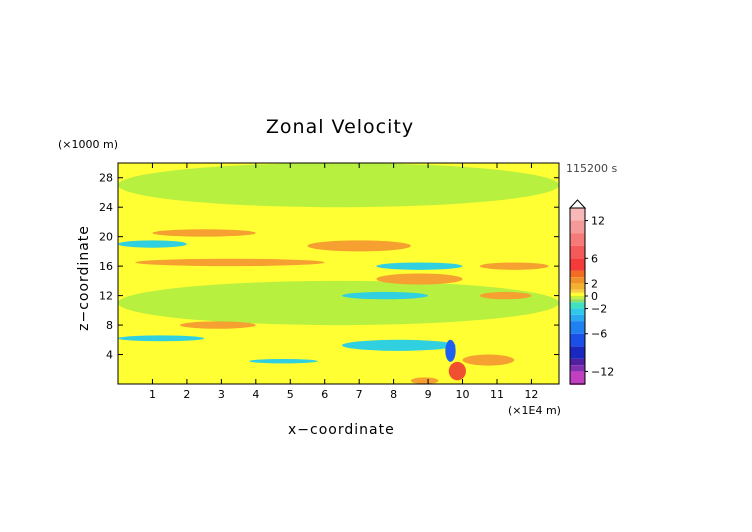 The image size is (752, 532). I want to click on x-tick-label: 8, so click(393, 394).